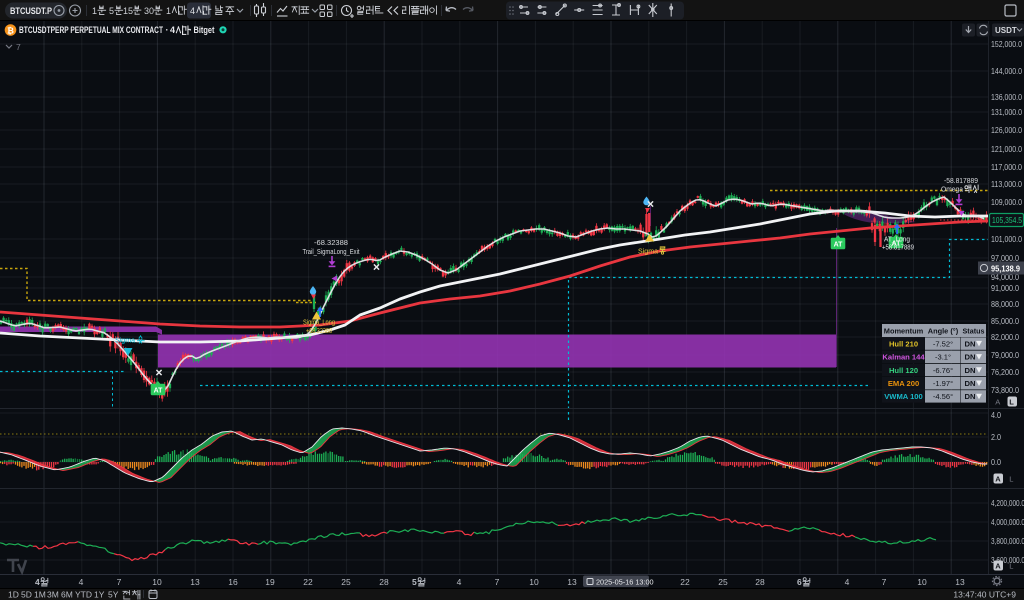  Describe the element at coordinates (1007, 503) in the screenshot. I see `svg-text: 4,200,000.0` at that location.